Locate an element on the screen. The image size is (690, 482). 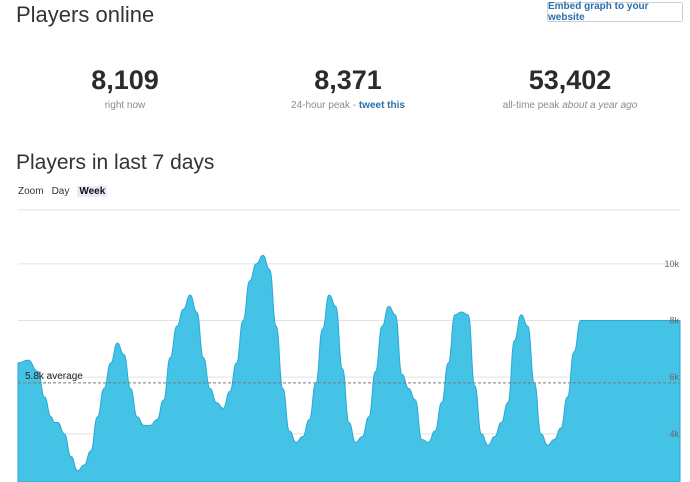
zoom-label: Zoom is located at coordinates (31, 191).